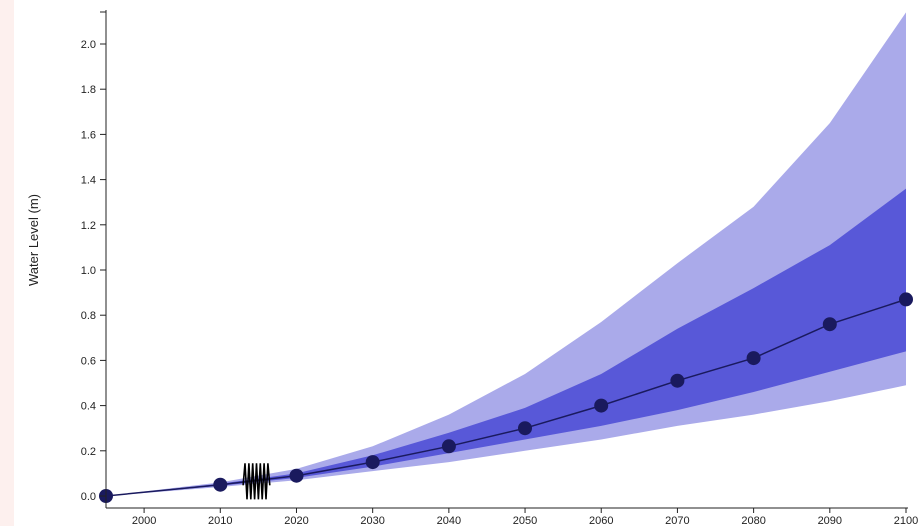  What do you see at coordinates (88, 226) in the screenshot?
I see `y-tick-label-6: 1.2` at bounding box center [88, 226].